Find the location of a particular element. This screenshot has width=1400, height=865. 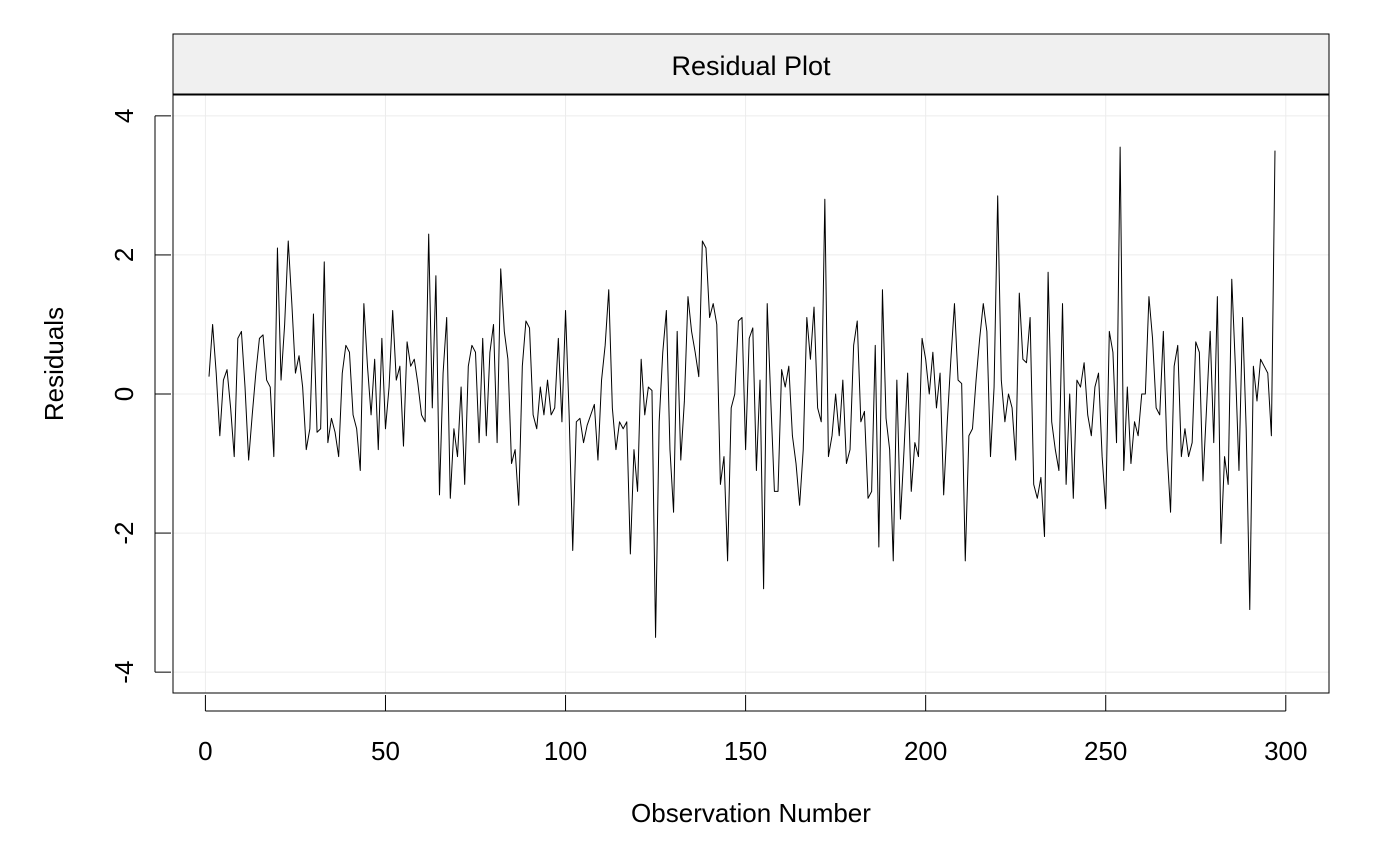

x-axis: 0 50 100 150 200 250 300 is located at coordinates (752, 730).